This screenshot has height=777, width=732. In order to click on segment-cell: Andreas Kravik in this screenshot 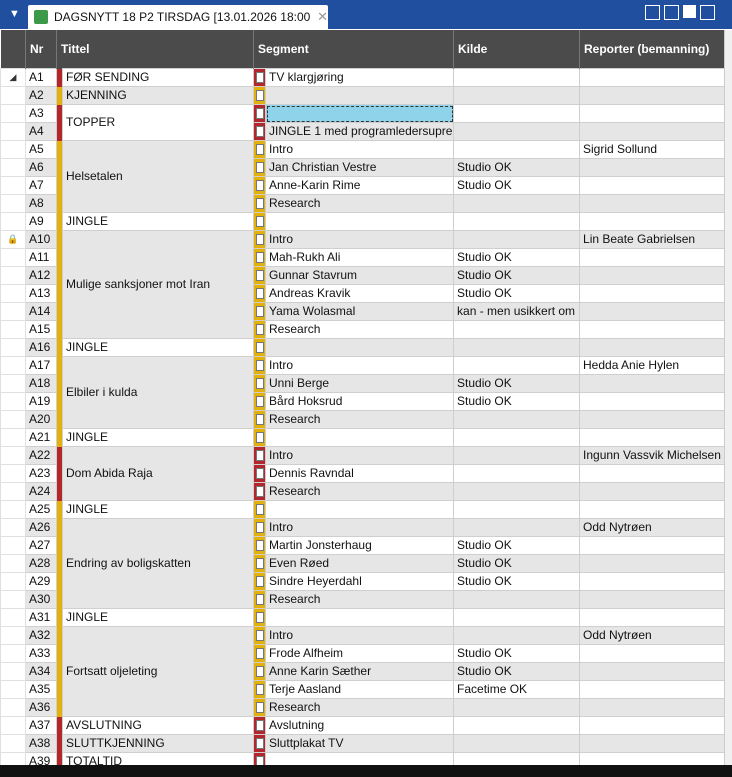, I will do `click(360, 293)`.